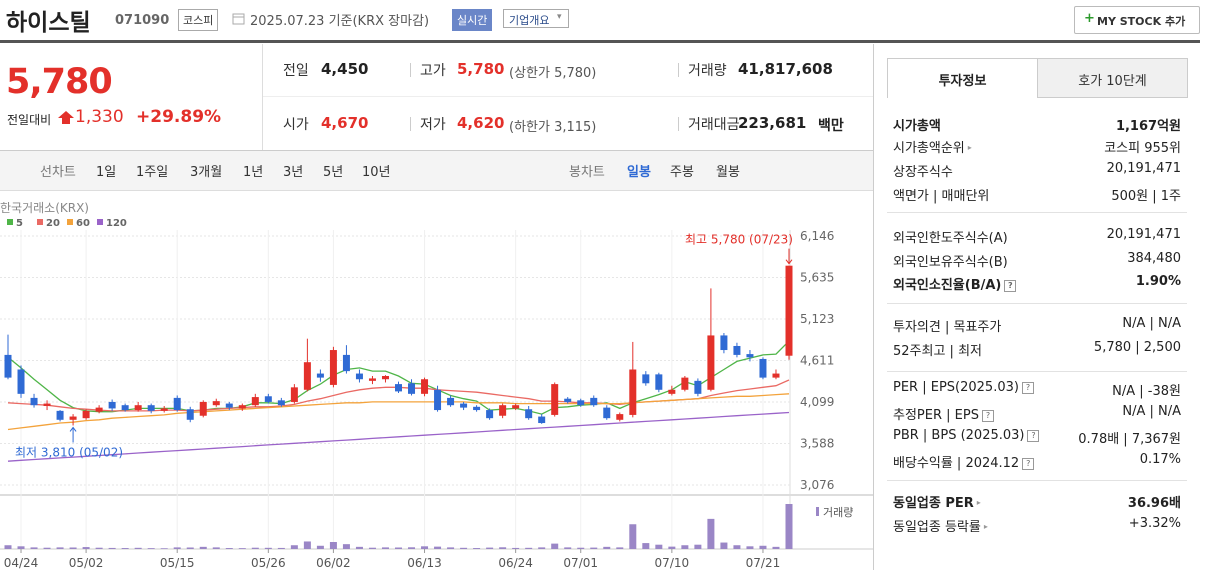 This screenshot has height=570, width=1208. I want to click on x-tick-label: 05/02, so click(86, 563).